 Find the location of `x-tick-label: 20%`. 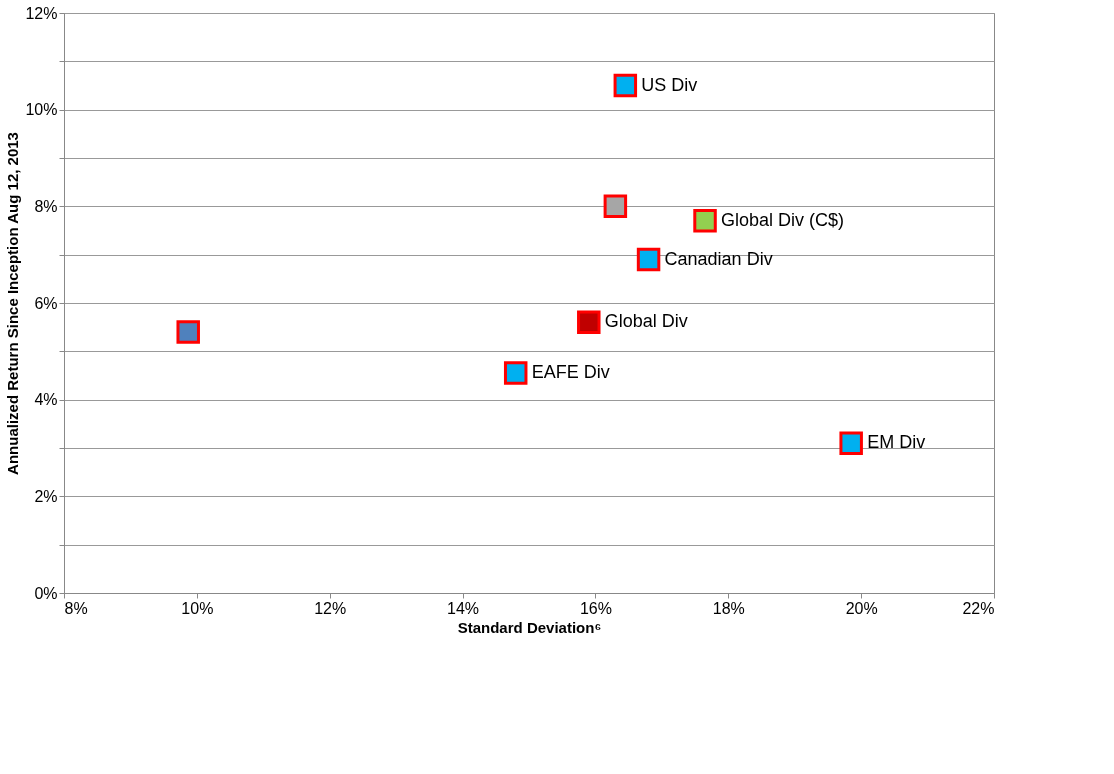

x-tick-label: 20% is located at coordinates (861, 608).